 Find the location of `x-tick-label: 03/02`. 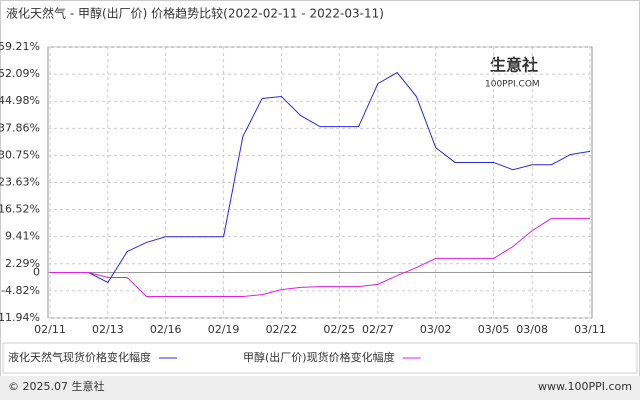

x-tick-label: 03/02 is located at coordinates (436, 329).